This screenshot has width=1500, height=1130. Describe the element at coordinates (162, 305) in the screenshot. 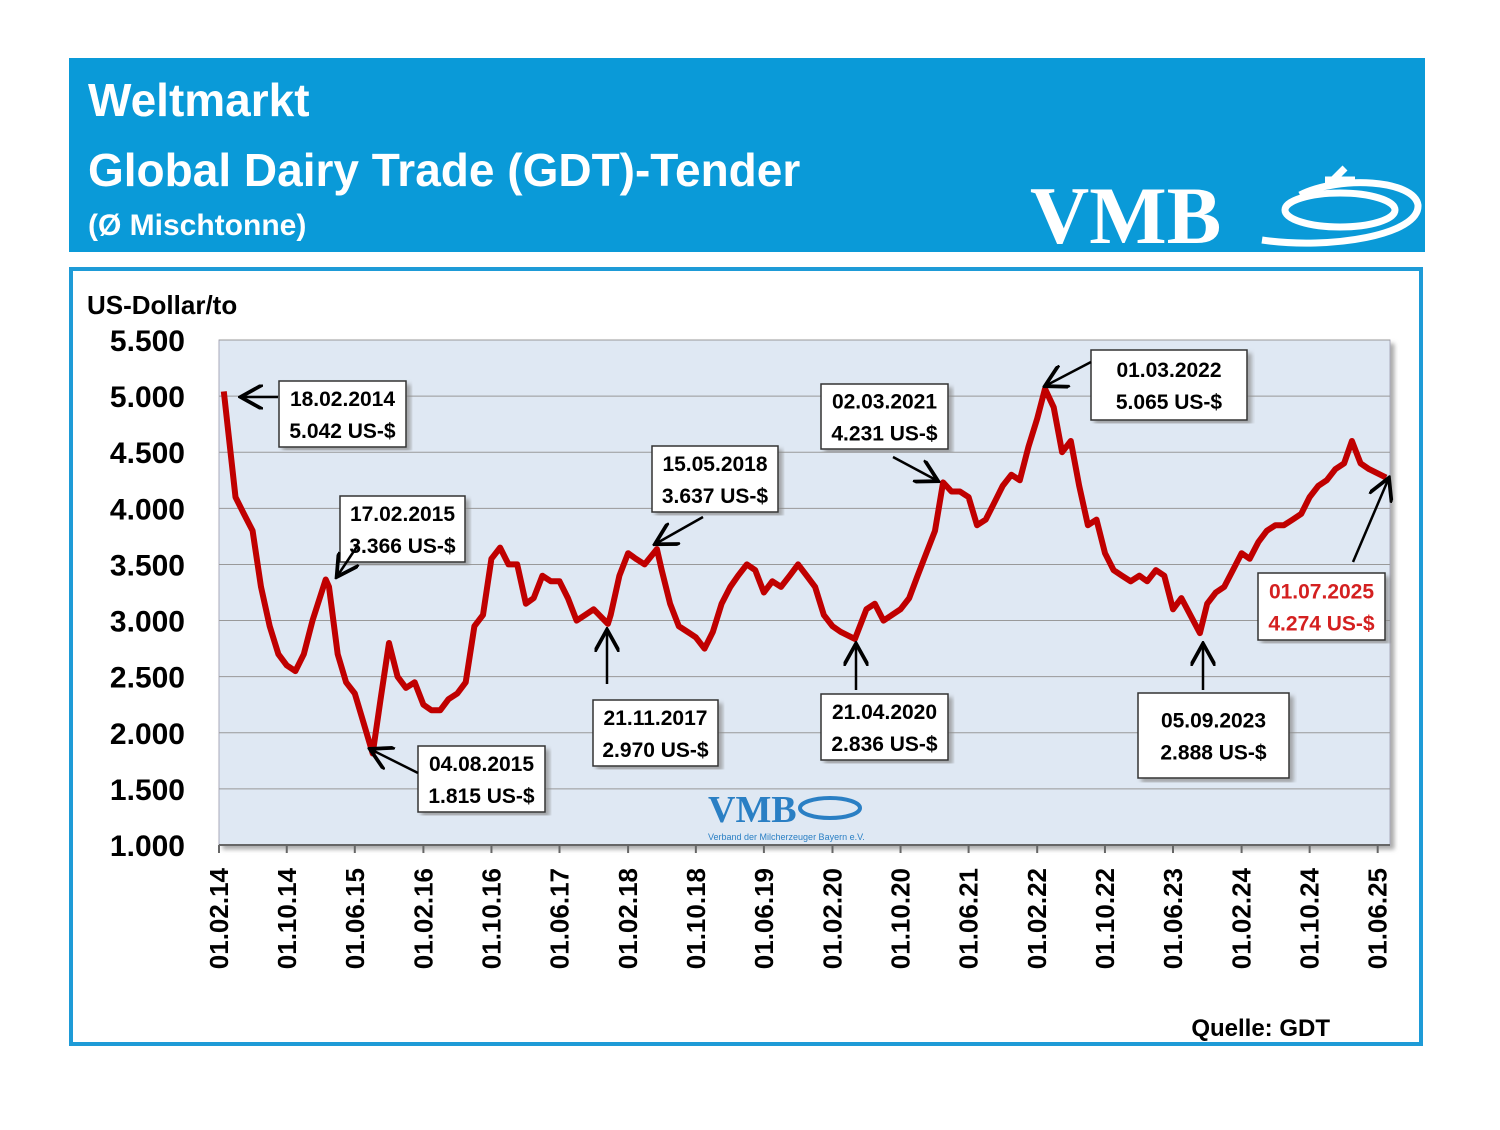

I see `y-axis-label: US-Dollar/to` at that location.